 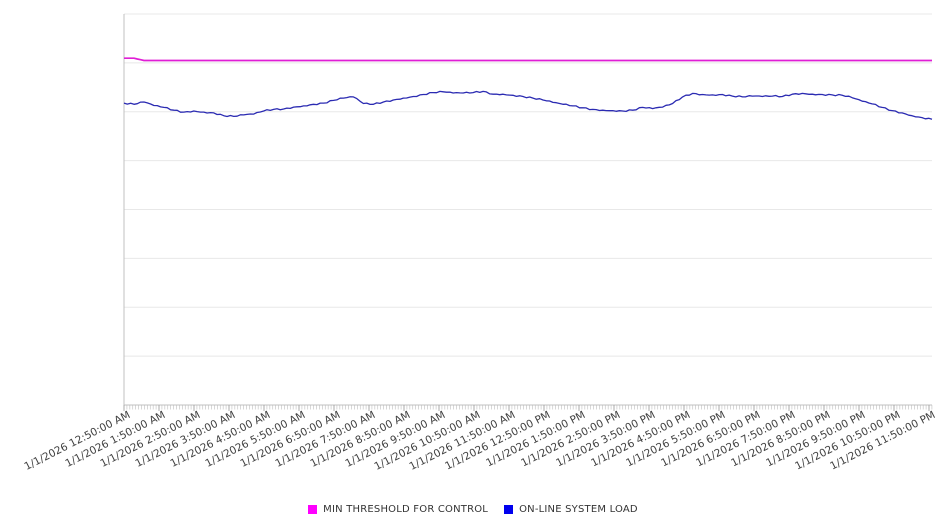 I want to click on system-load-line, so click(x=528, y=105).